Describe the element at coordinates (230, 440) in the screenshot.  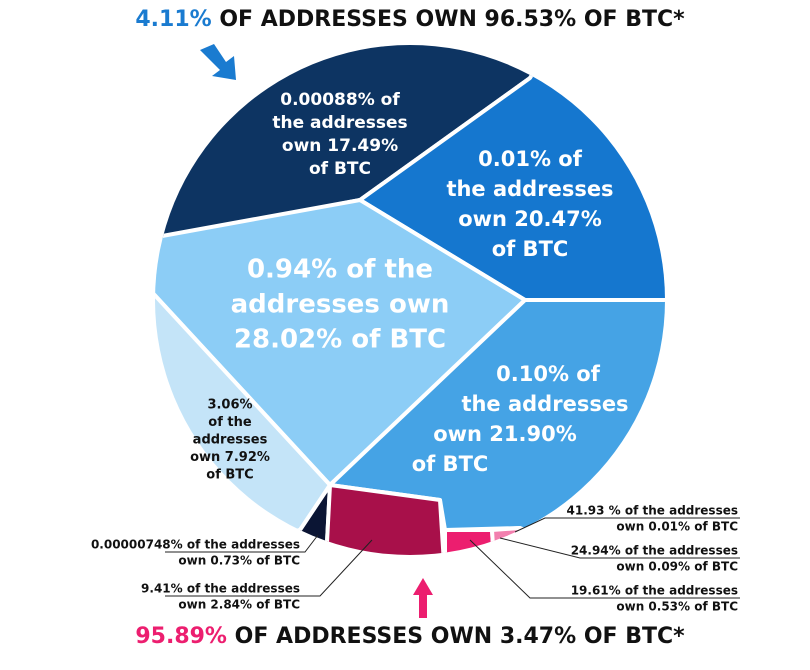
I see `segment-label: addresses` at that location.